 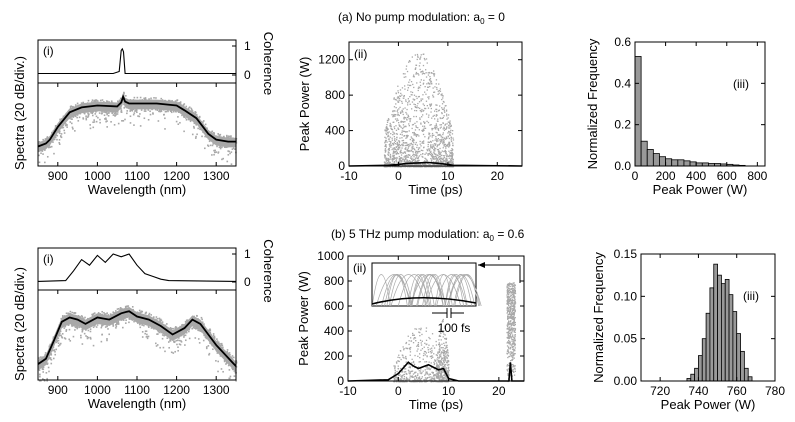 I want to click on plot-frame, so click(x=700, y=104).